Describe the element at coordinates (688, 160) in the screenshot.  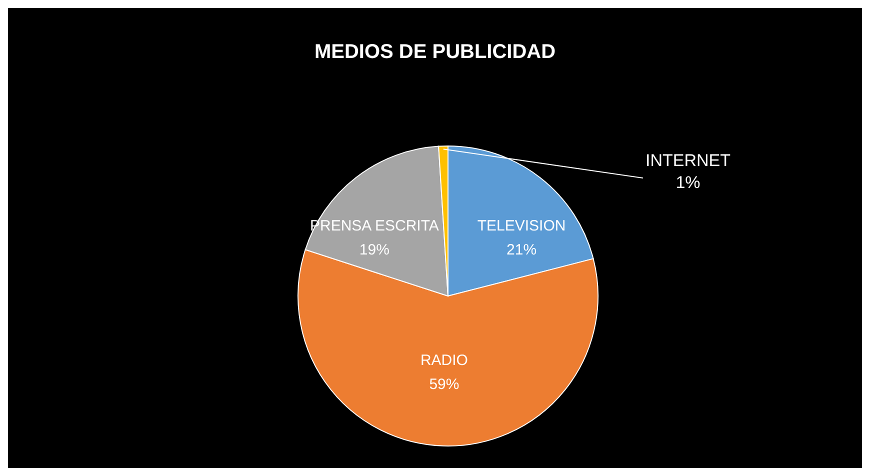
I see `slice-label: INTERNET` at that location.